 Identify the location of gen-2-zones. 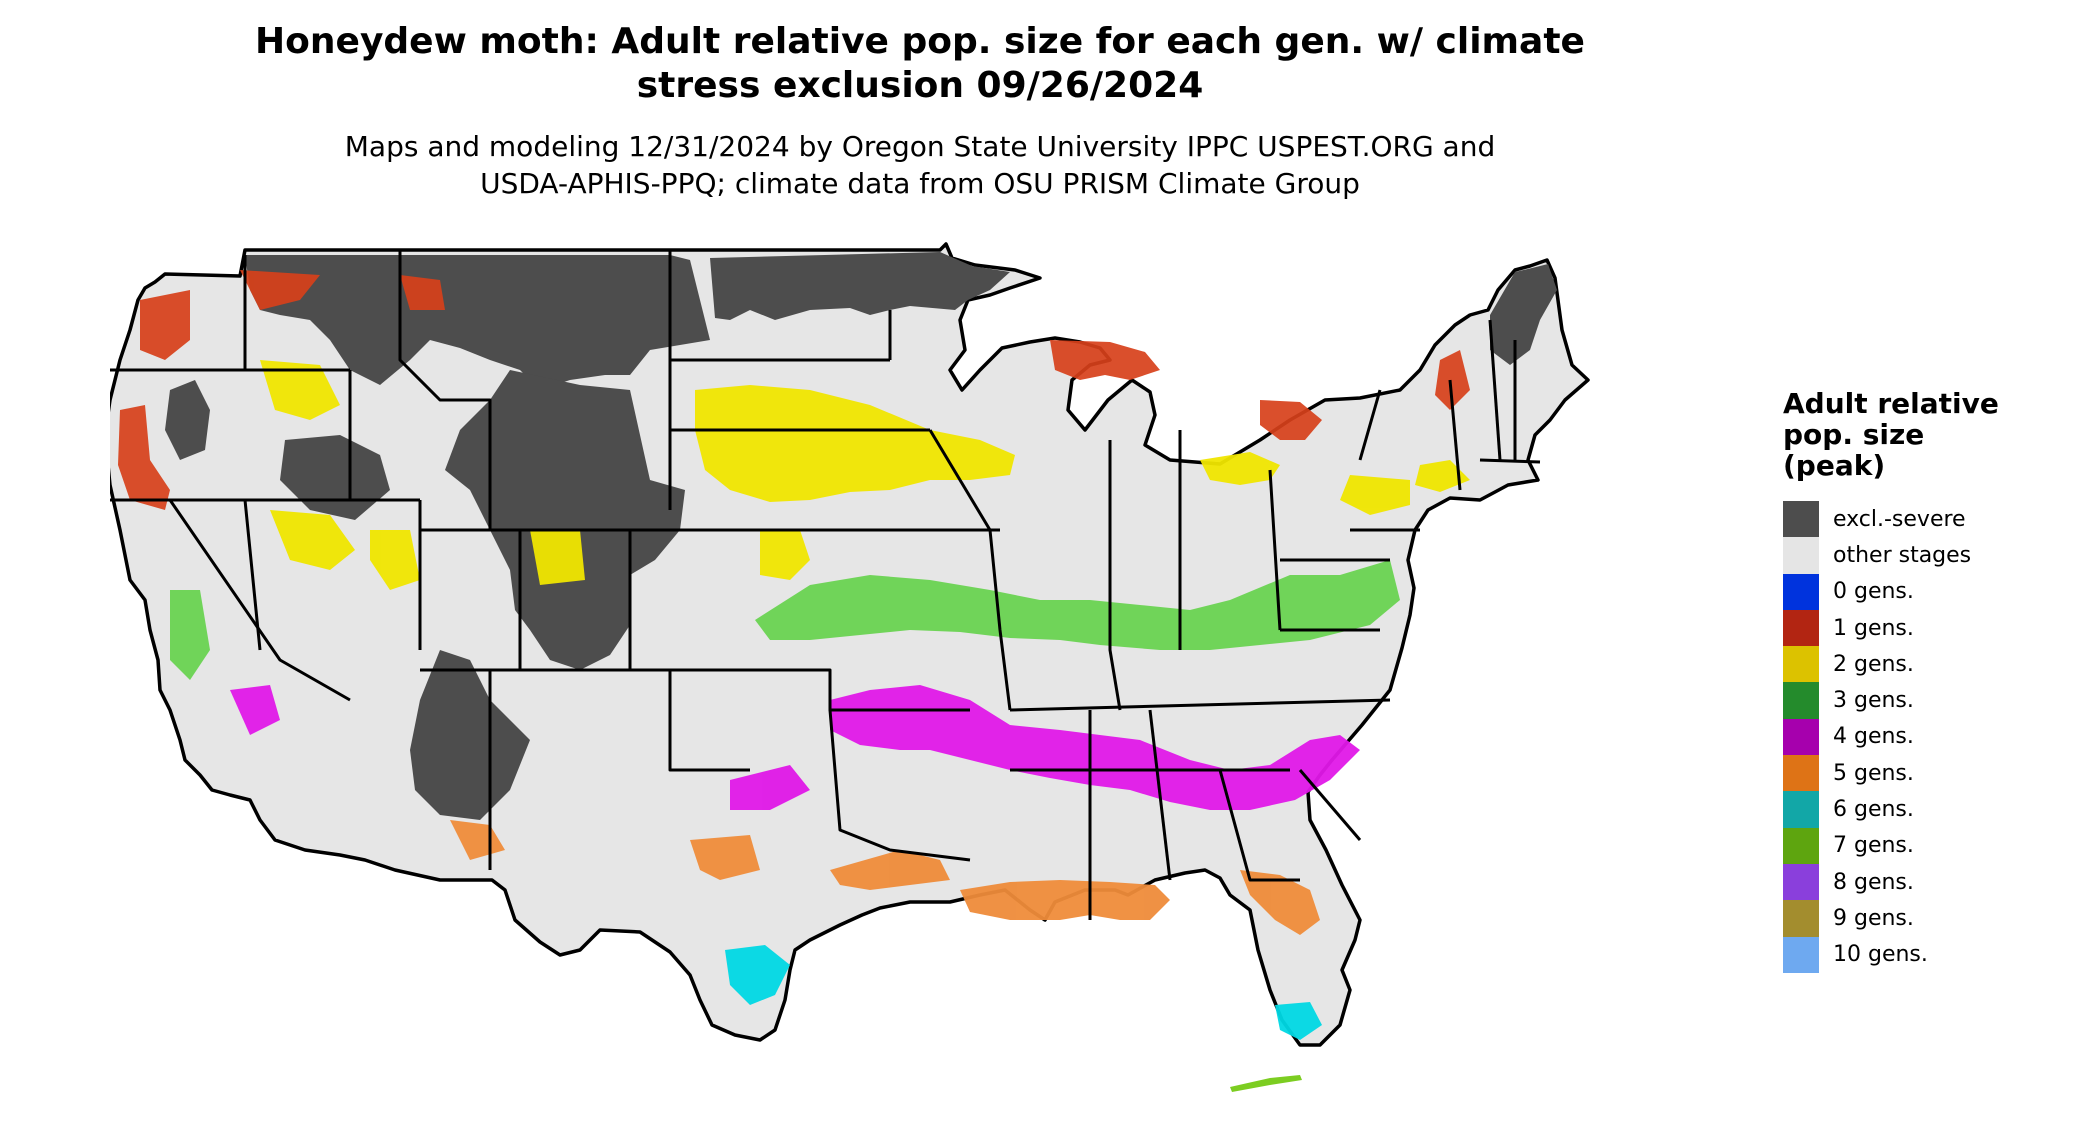
(865, 475).